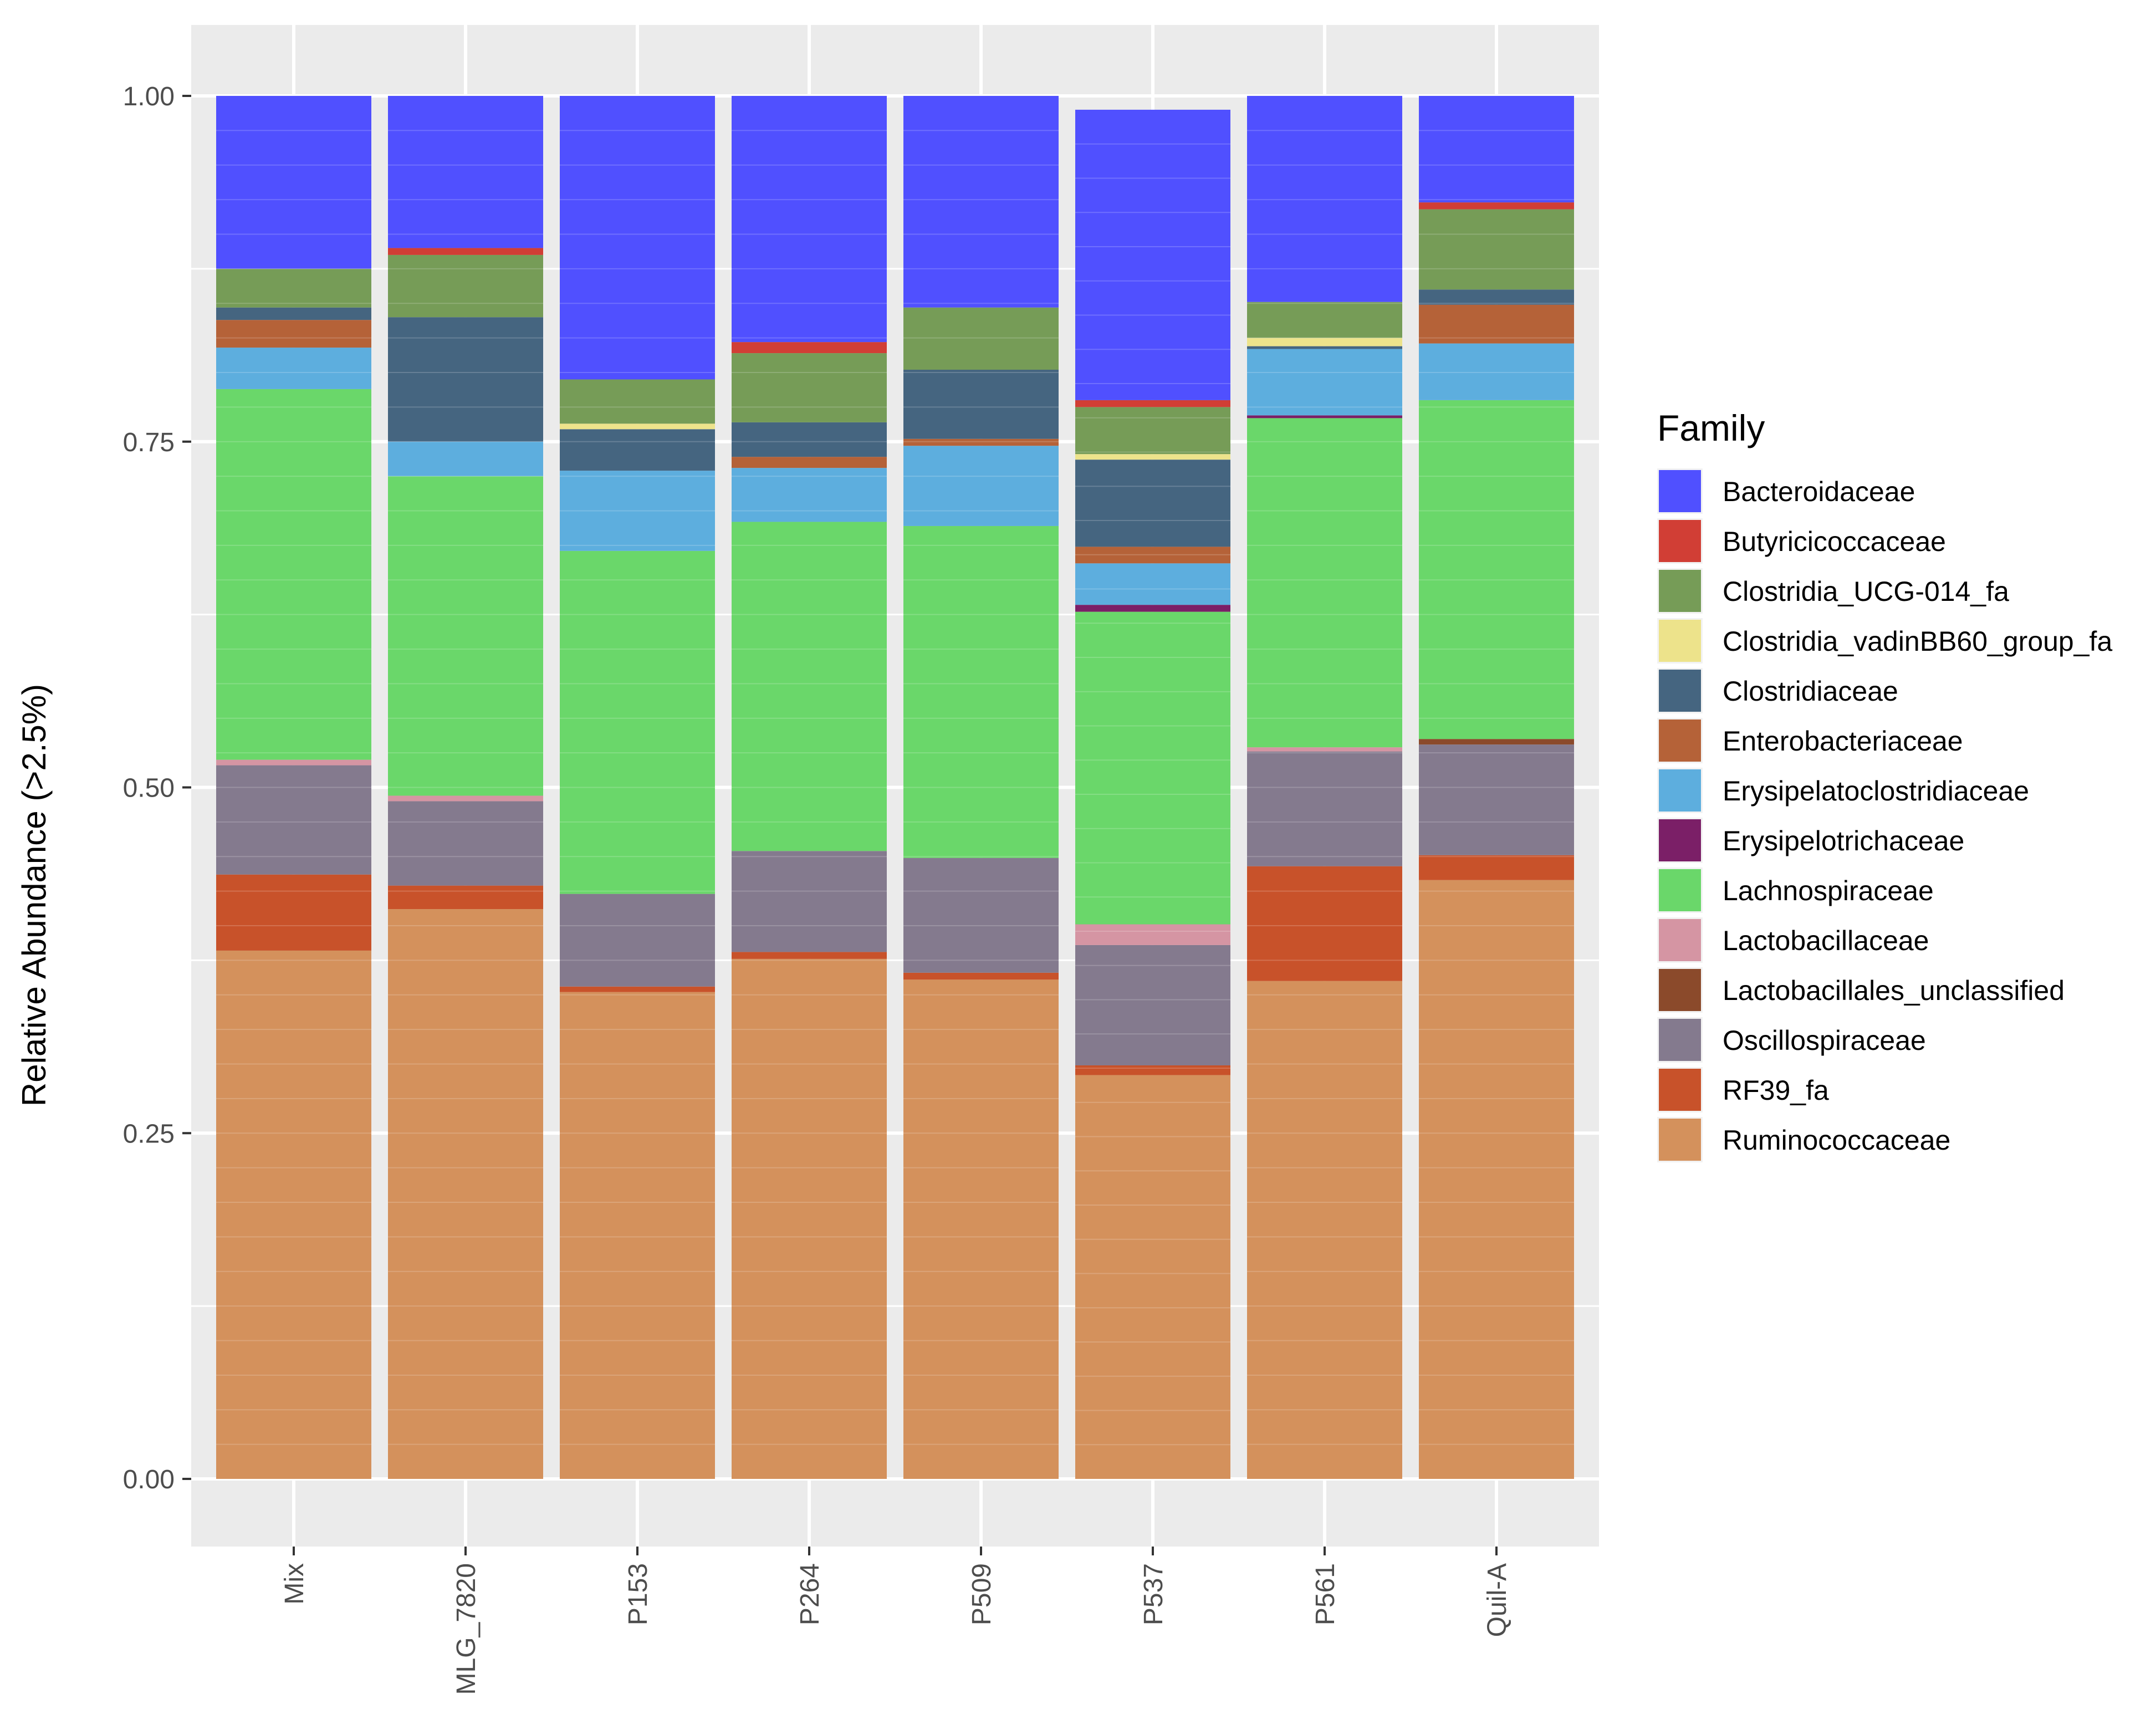 The height and width of the screenshot is (1730, 2156). I want to click on y-tick-label: 0.75, so click(149, 442).